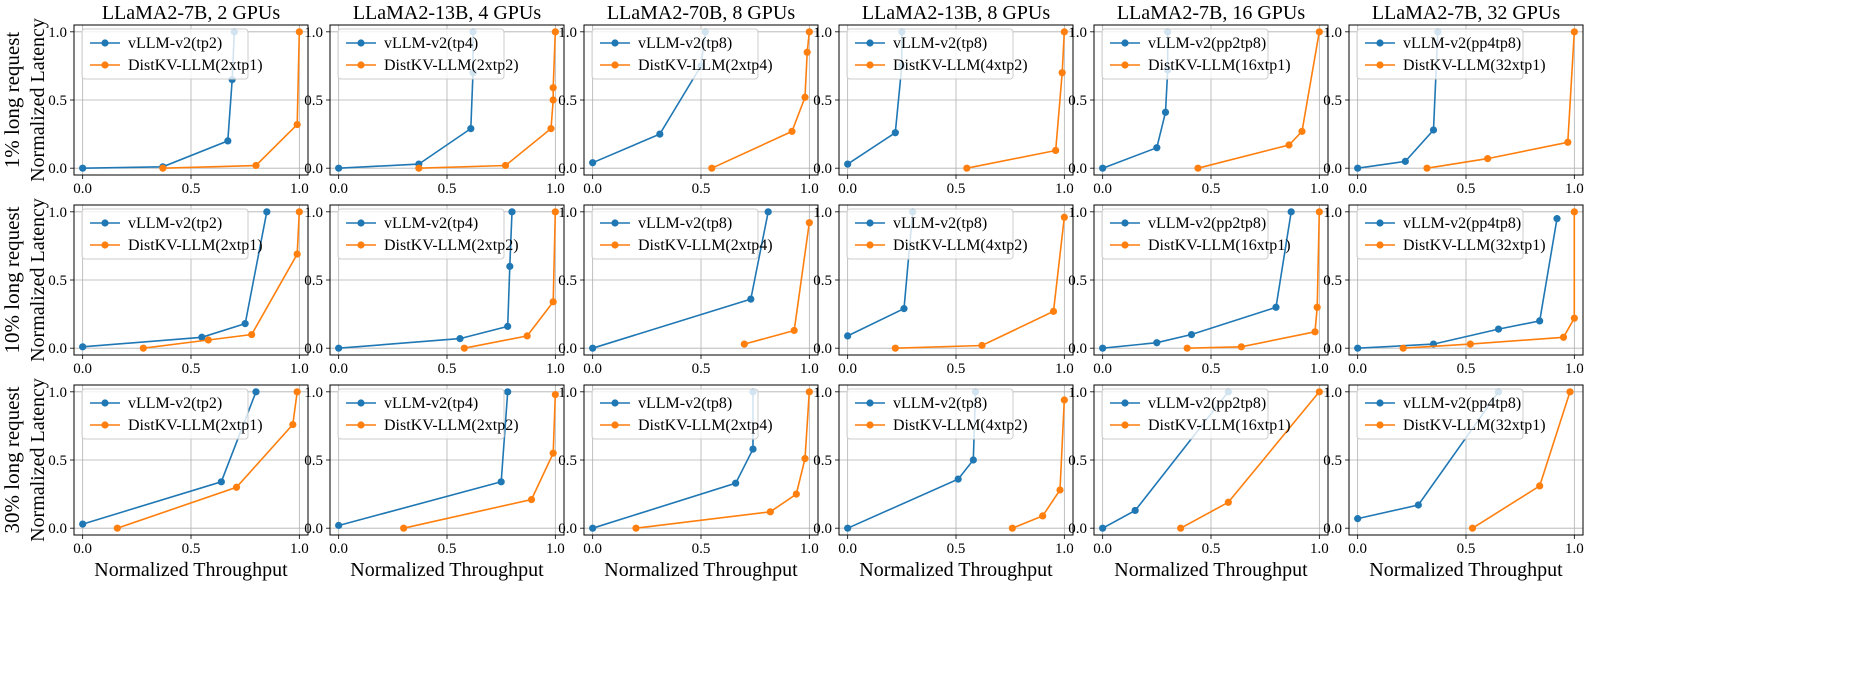 The image size is (1860, 687). What do you see at coordinates (195, 425) in the screenshot?
I see `legend-label: DistKV-LLM(2xtp1)` at bounding box center [195, 425].